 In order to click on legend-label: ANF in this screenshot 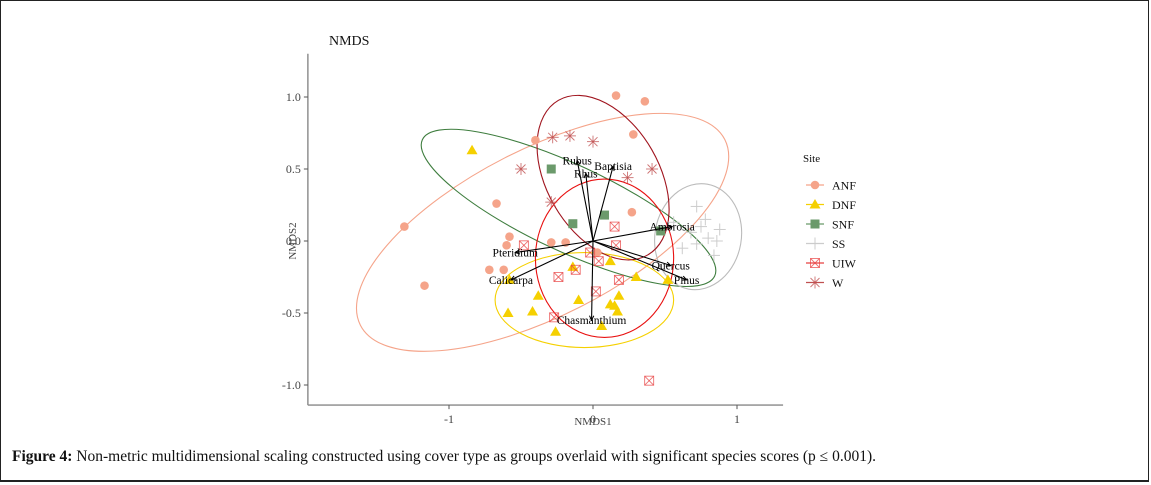, I will do `click(844, 186)`.